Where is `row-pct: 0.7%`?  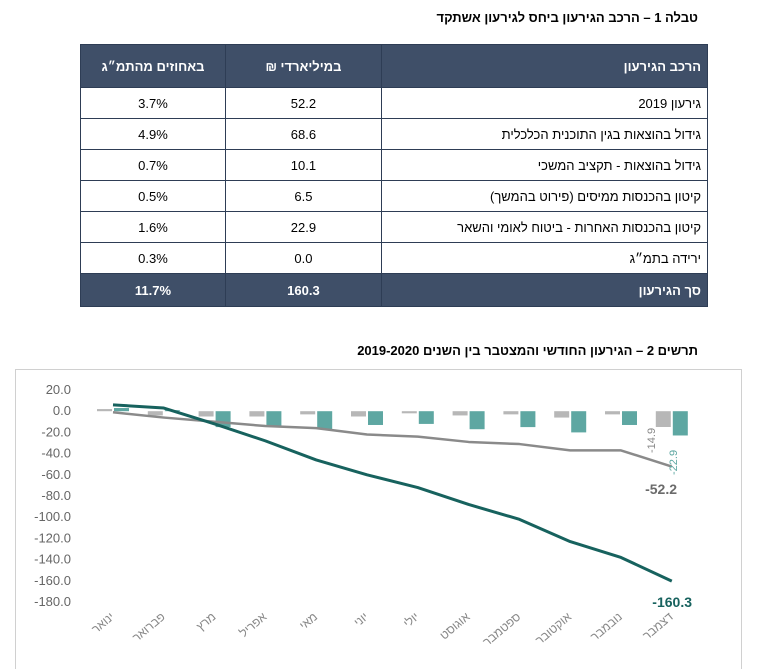
row-pct: 0.7% is located at coordinates (153, 165).